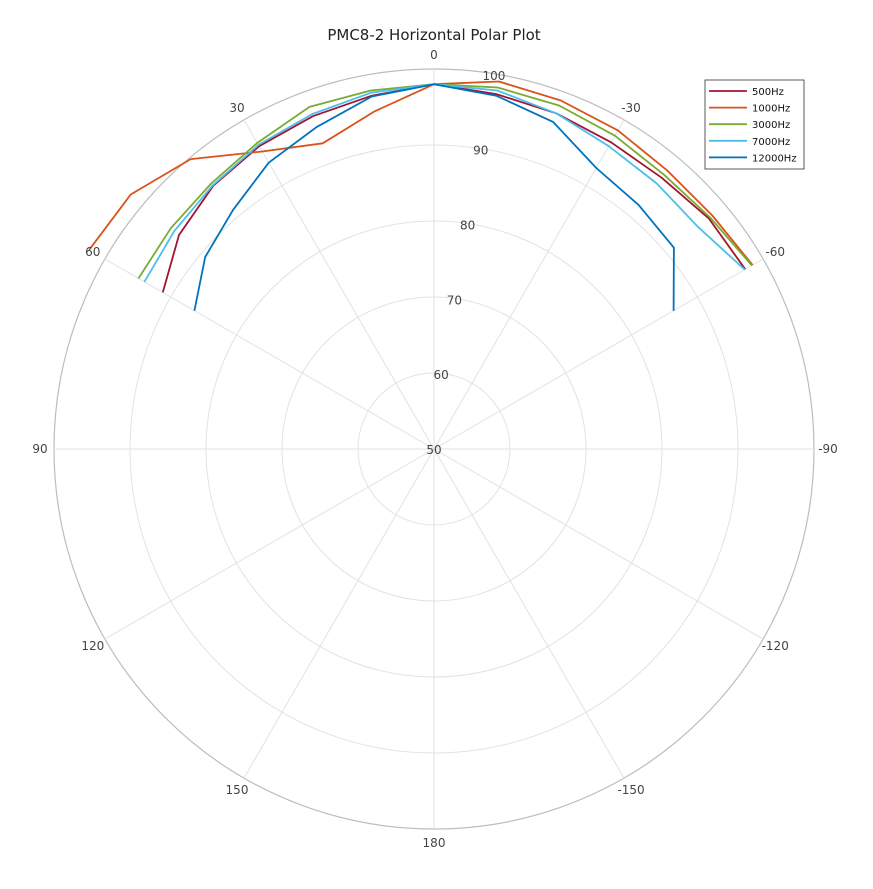  I want to click on angle-tick-label: -30, so click(631, 108).